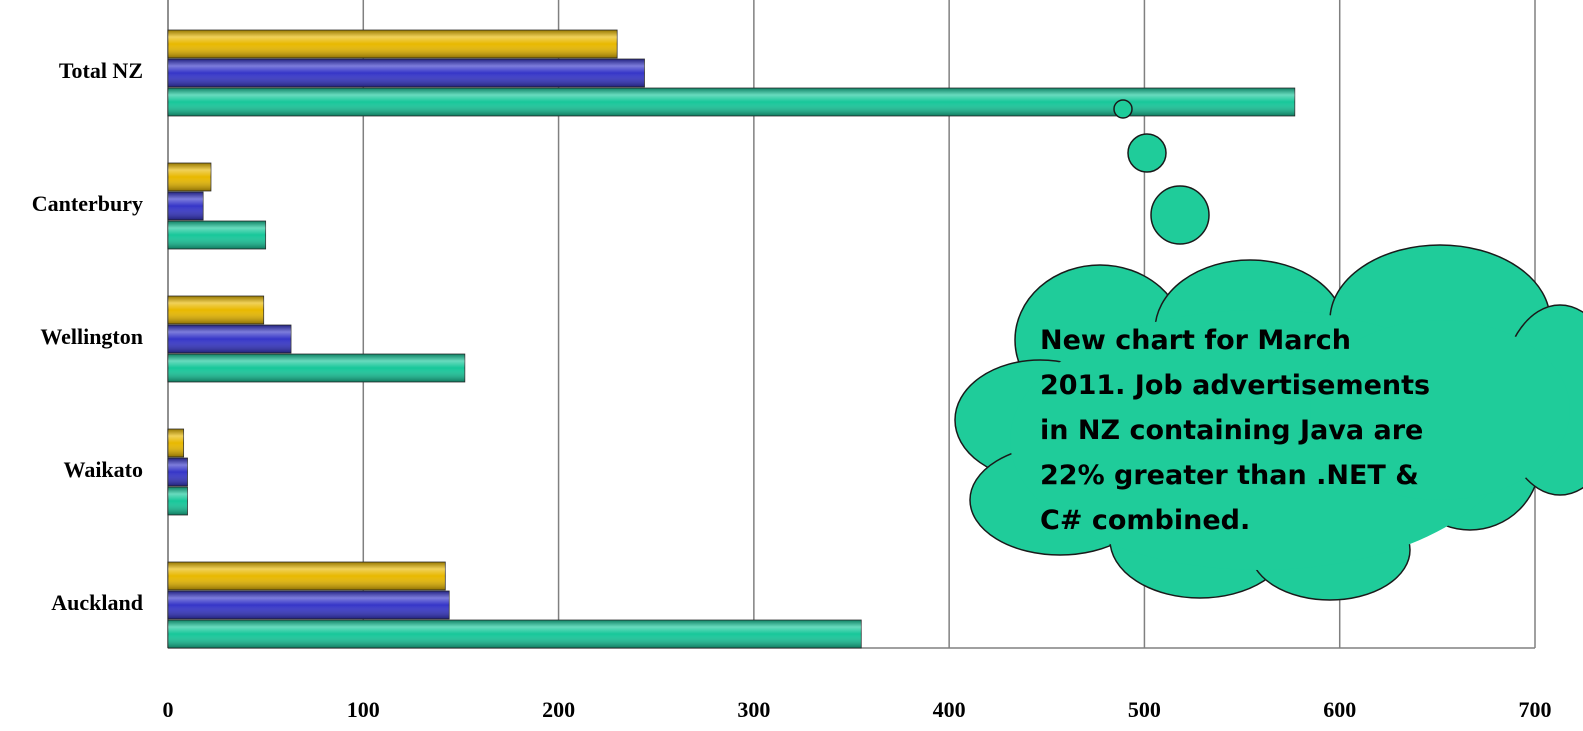  Describe the element at coordinates (558, 709) in the screenshot. I see `x-tick-label: 200` at that location.